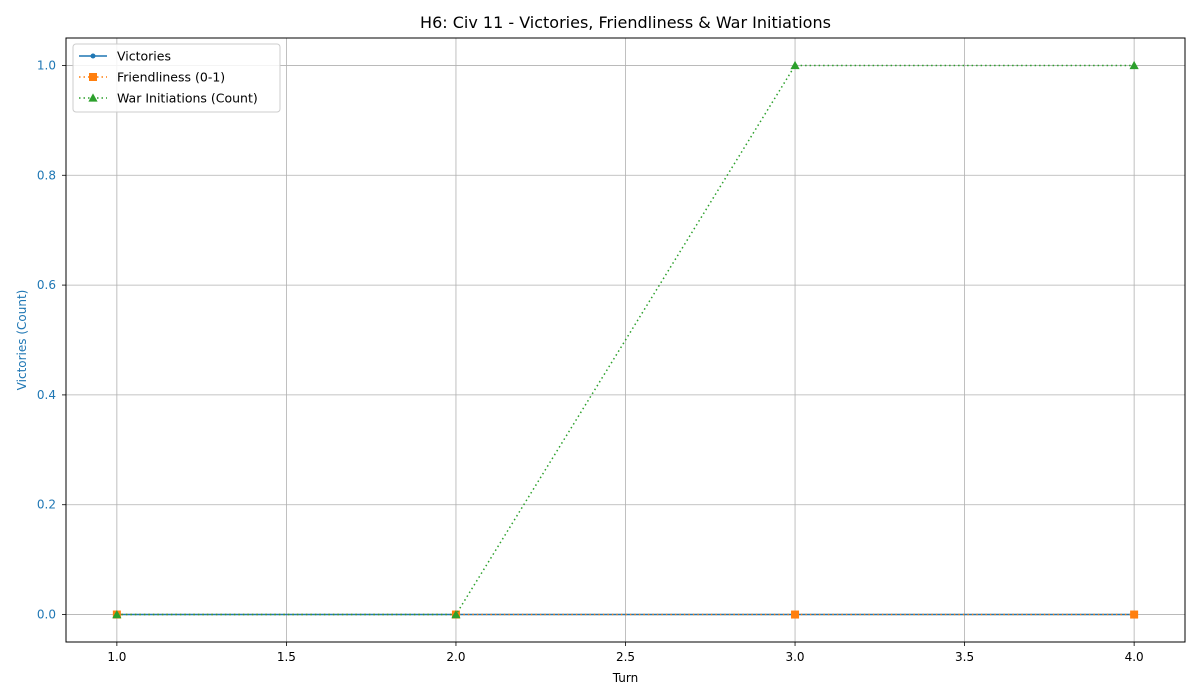 The height and width of the screenshot is (700, 1200). I want to click on y-tick-label: 0.6, so click(46, 285).